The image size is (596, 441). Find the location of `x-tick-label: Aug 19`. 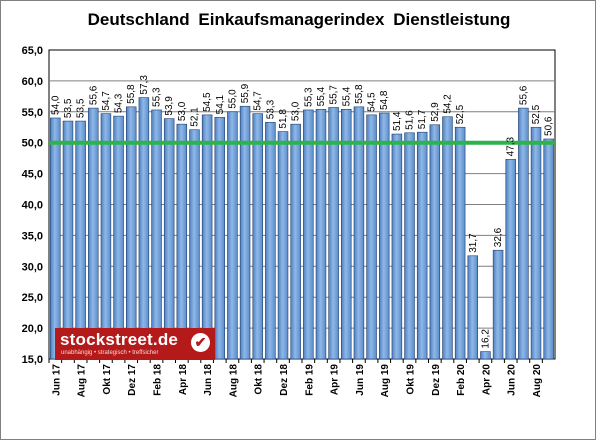

x-tick-label: Aug 19 is located at coordinates (385, 381).